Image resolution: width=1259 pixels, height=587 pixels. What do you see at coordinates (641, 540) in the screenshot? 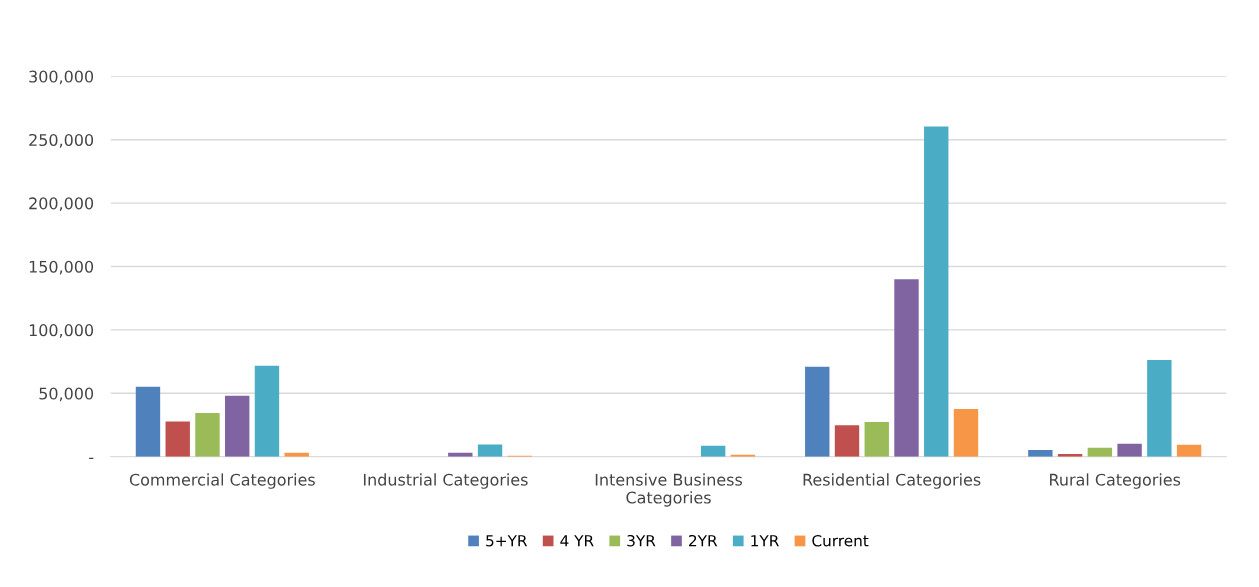
I see `legend-label: 3YR` at bounding box center [641, 540].